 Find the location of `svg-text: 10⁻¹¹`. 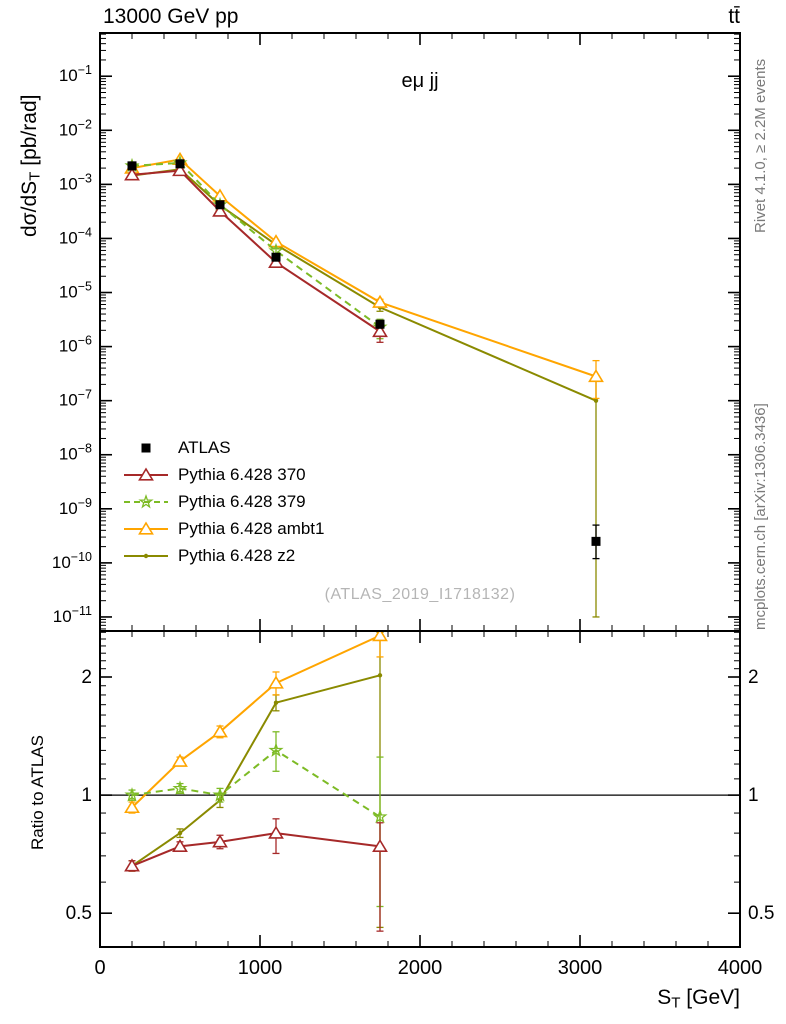

svg-text: 10⁻¹¹ is located at coordinates (72, 615).